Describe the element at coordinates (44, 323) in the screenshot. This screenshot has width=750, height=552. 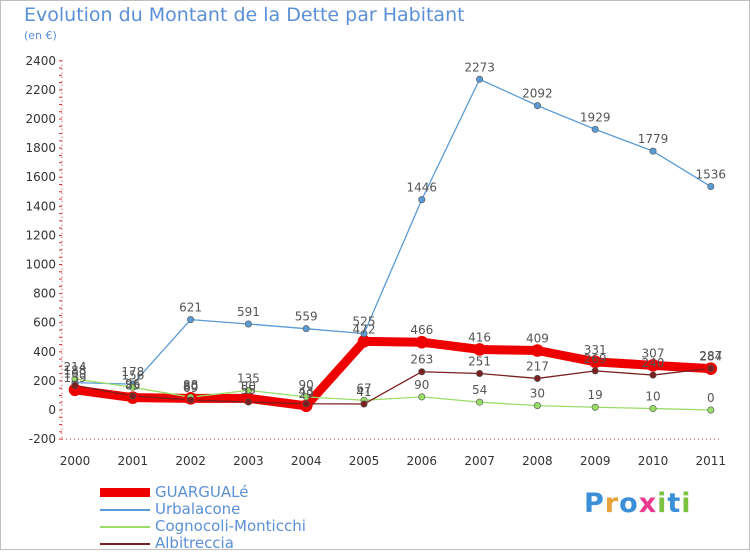
I see `y-tick-label: 600` at that location.